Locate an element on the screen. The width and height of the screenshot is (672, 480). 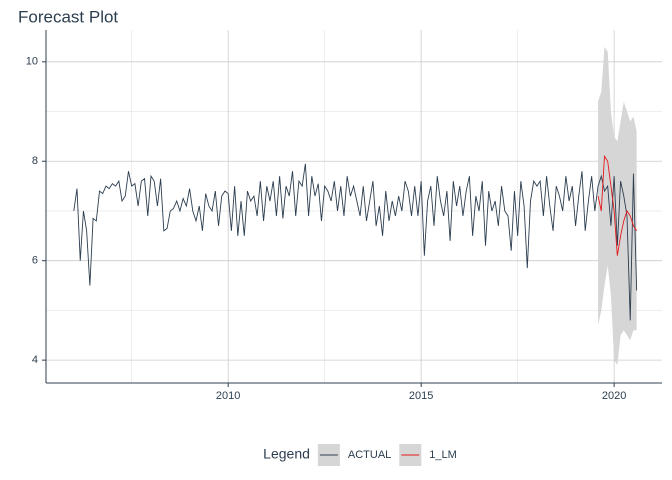
x-tick-label: 2010 is located at coordinates (228, 396).